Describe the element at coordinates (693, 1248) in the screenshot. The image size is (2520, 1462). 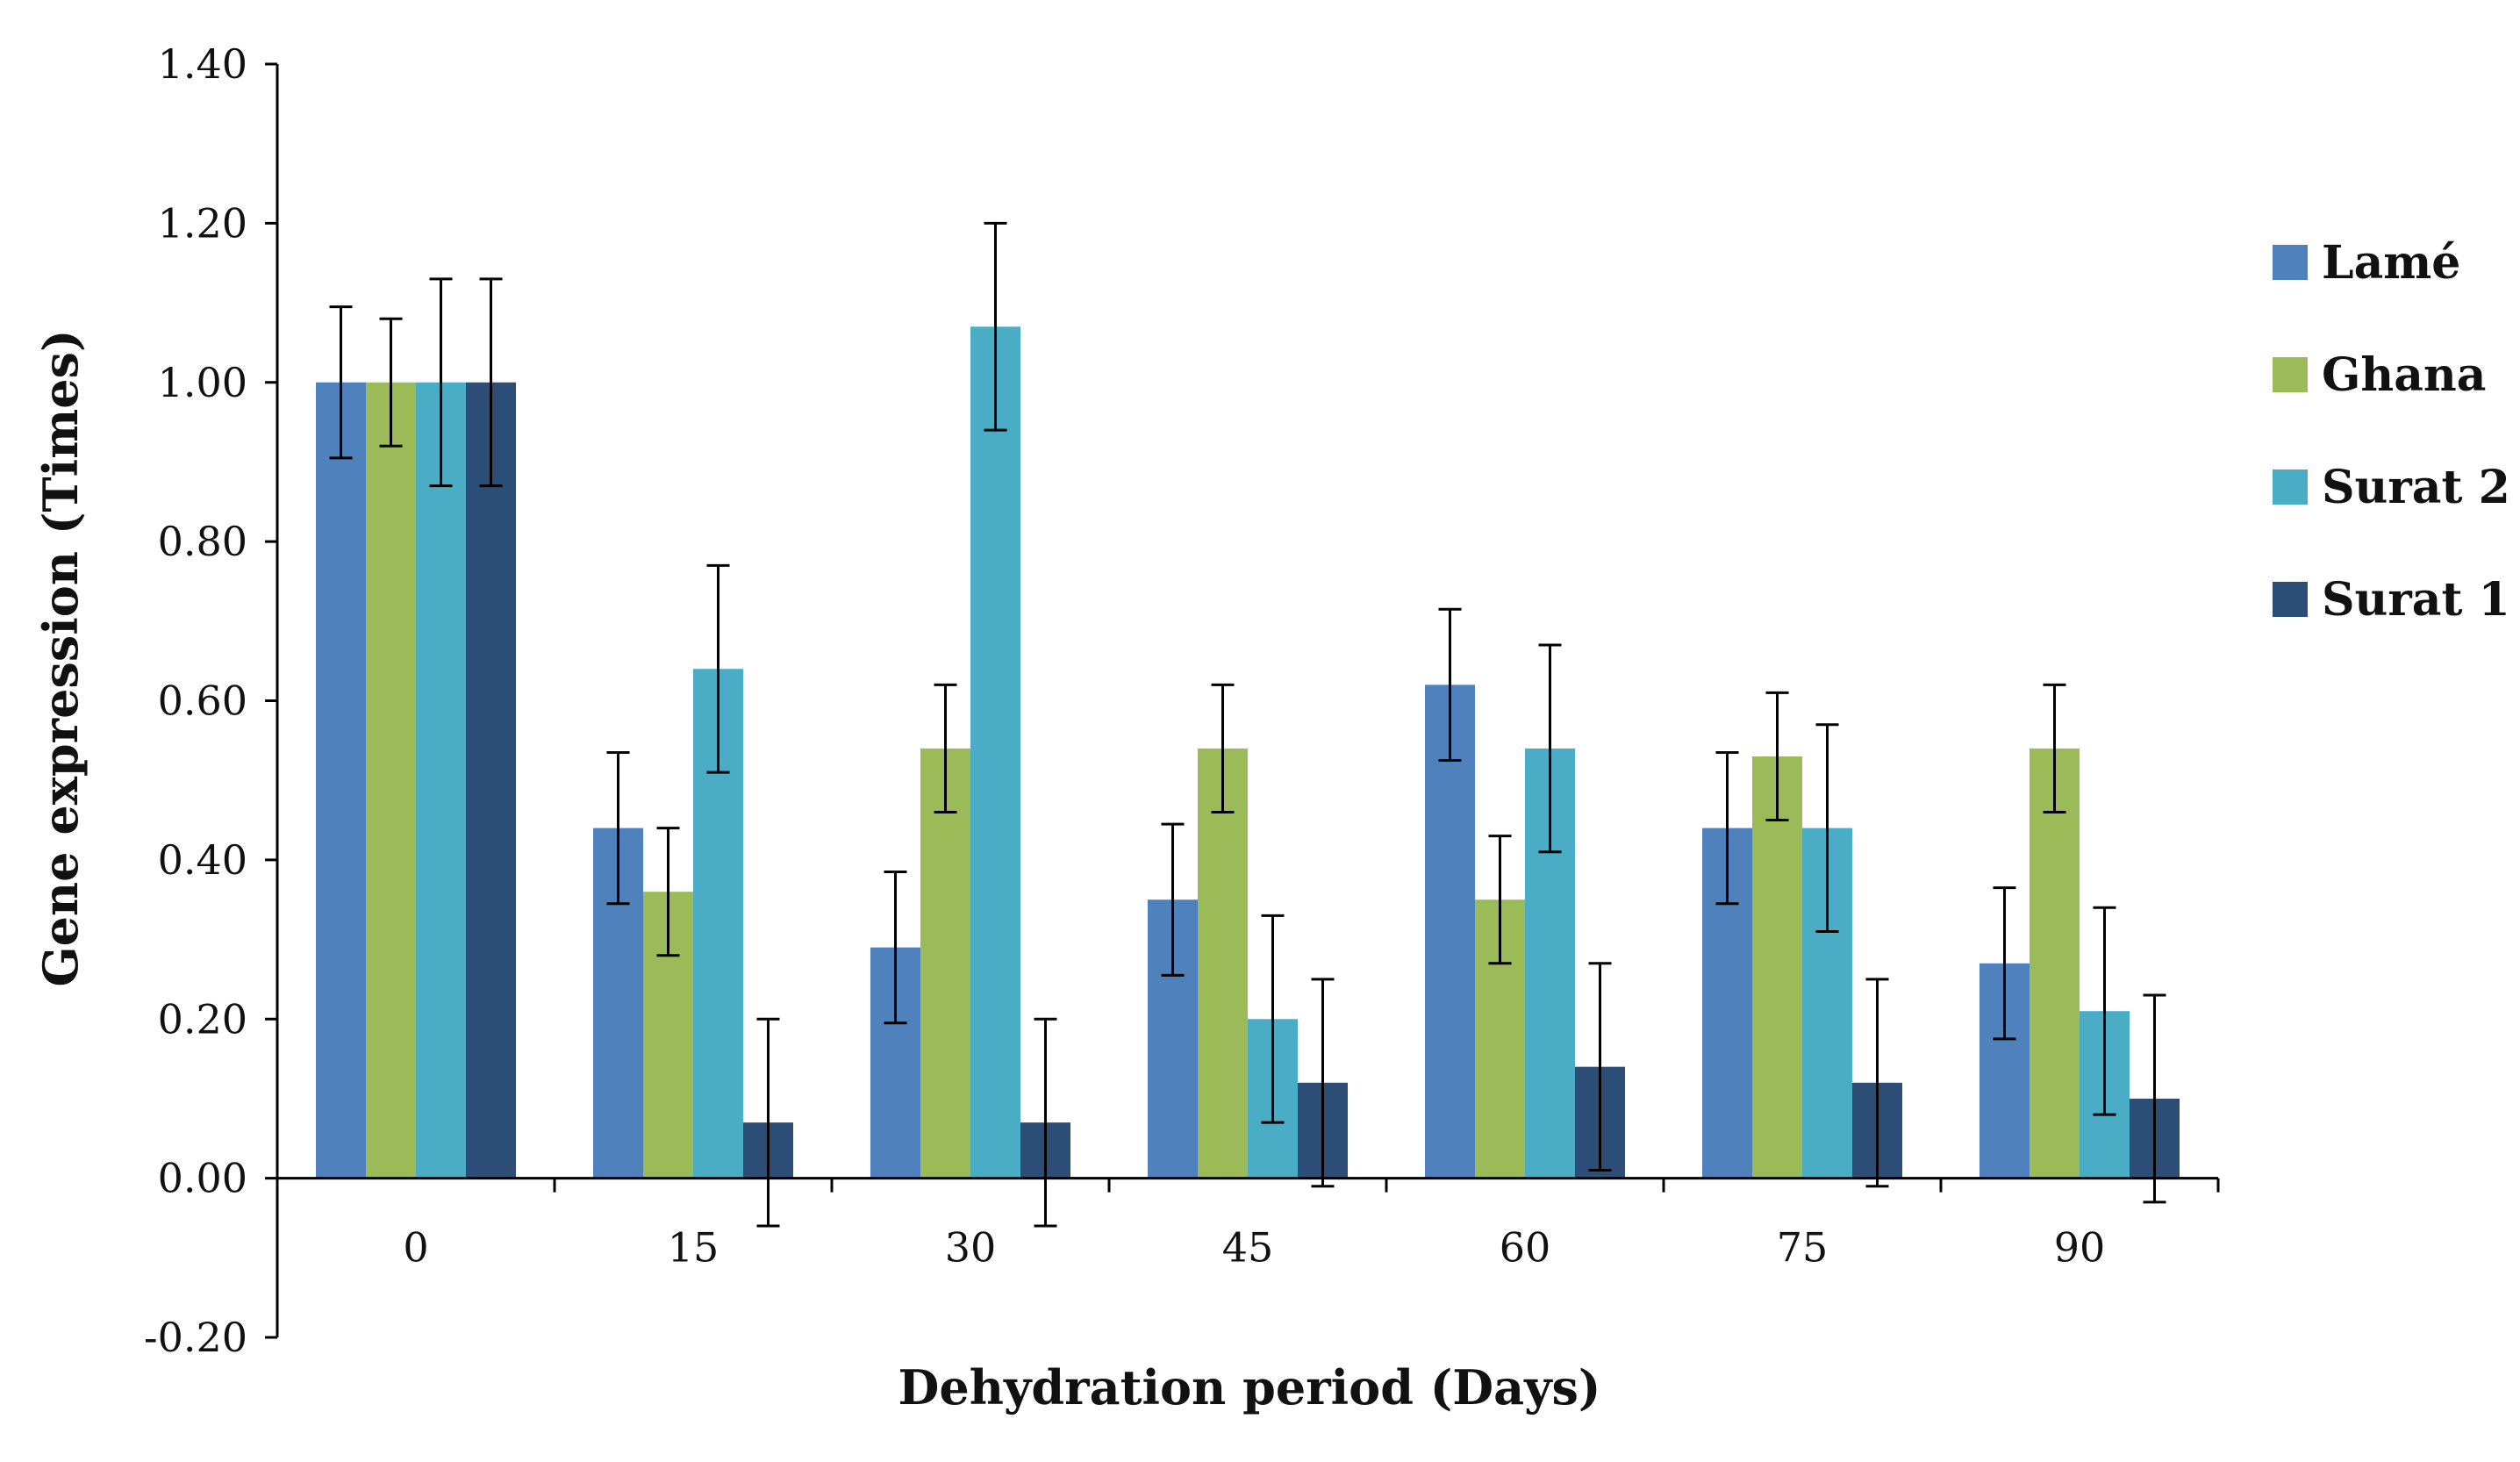
I see `x-tick-label: 15` at that location.